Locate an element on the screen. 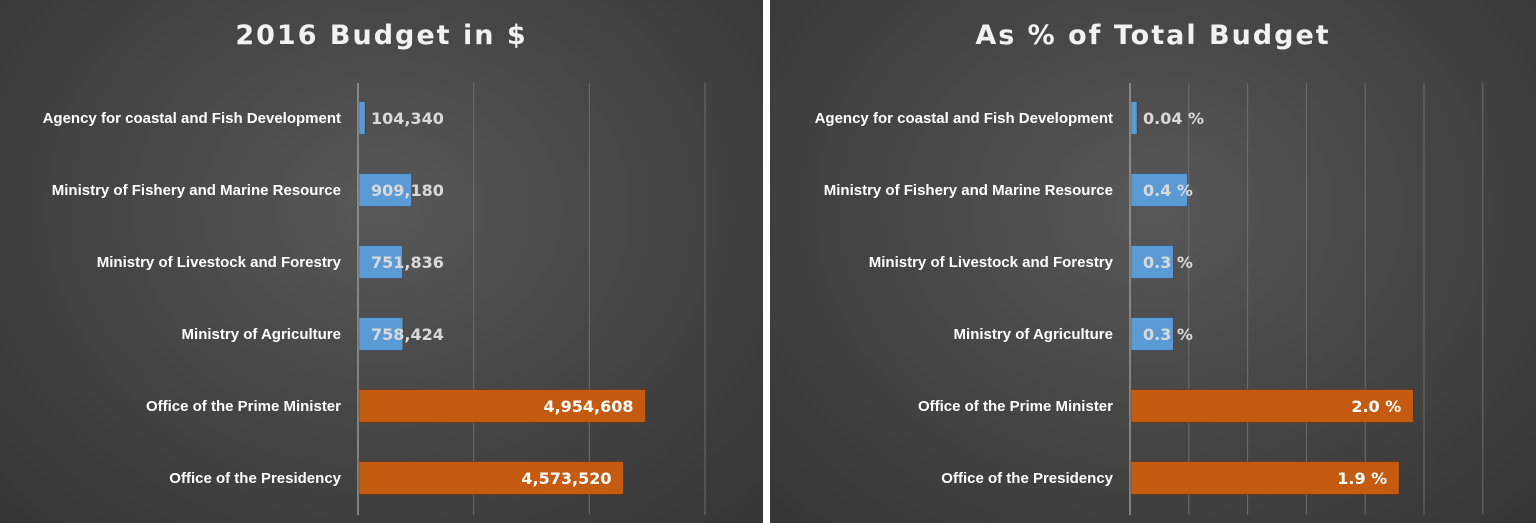 The width and height of the screenshot is (1536, 523). data-label: 2.0 % is located at coordinates (1376, 406).